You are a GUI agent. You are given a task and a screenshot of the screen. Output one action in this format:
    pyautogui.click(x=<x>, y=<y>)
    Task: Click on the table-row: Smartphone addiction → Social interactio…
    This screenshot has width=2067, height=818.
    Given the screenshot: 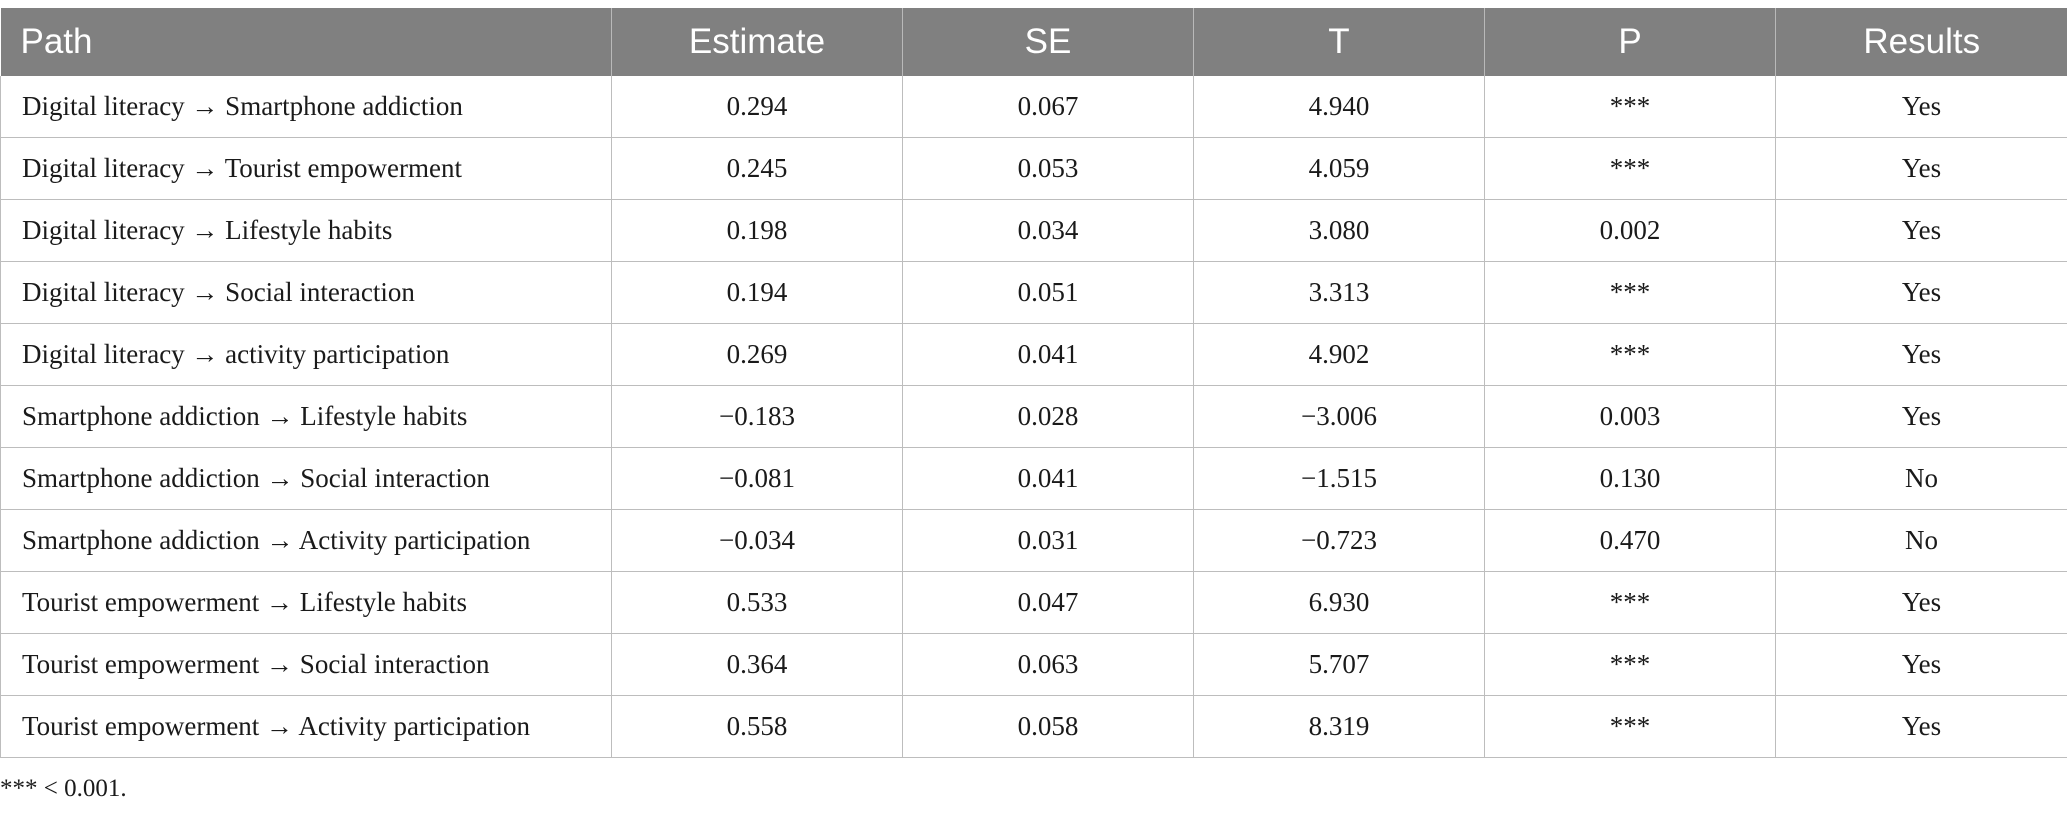 What is the action you would take?
    pyautogui.click(x=1033, y=478)
    